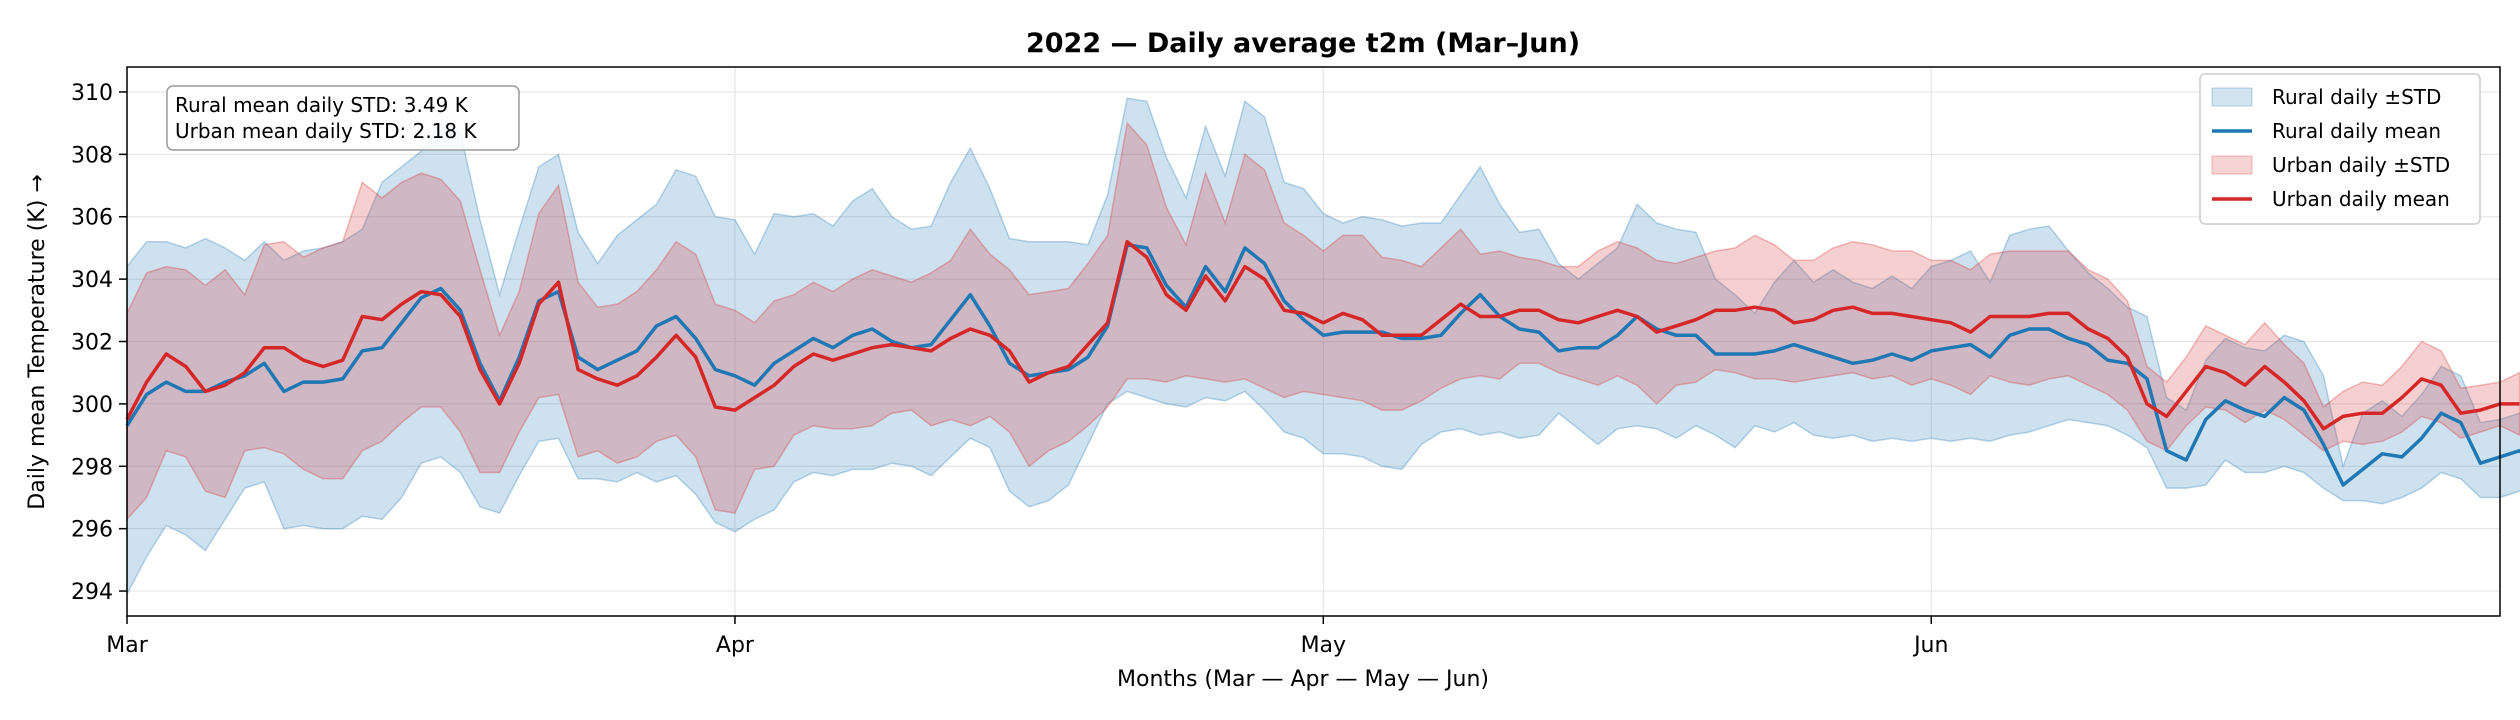 The height and width of the screenshot is (720, 2520). Describe the element at coordinates (2361, 165) in the screenshot. I see `legend-label-urban-band: Urban daily ±STD` at that location.